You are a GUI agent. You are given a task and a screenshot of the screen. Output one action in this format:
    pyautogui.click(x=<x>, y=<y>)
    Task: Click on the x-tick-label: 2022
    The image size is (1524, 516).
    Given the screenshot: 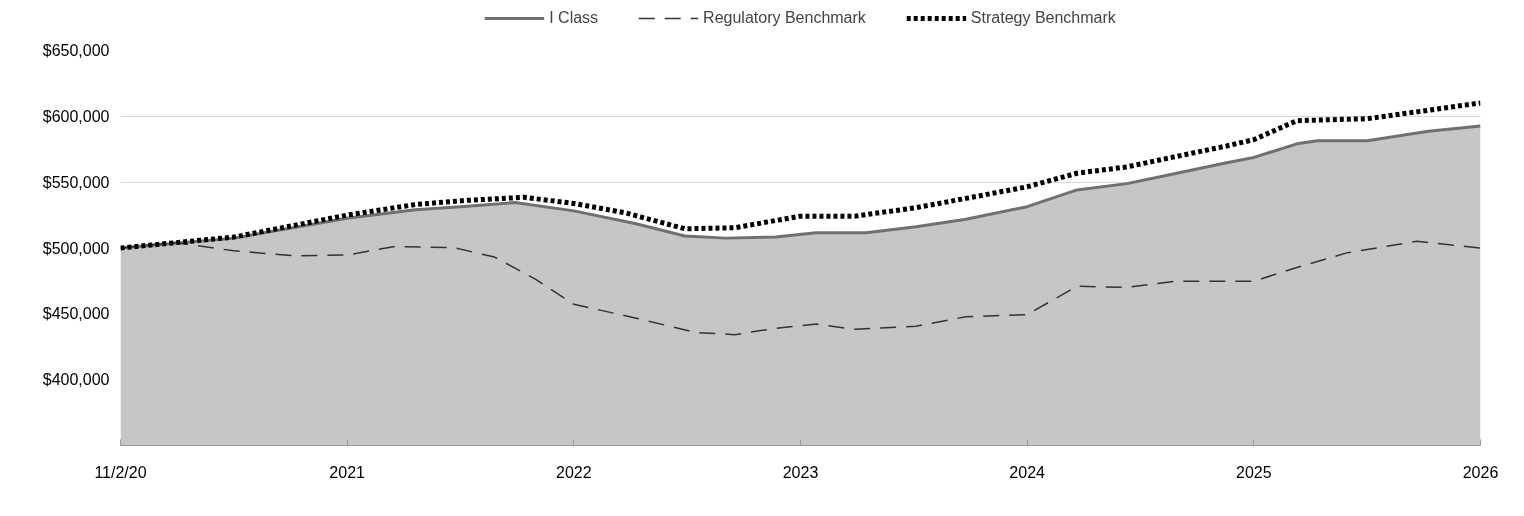 What is the action you would take?
    pyautogui.click(x=574, y=472)
    